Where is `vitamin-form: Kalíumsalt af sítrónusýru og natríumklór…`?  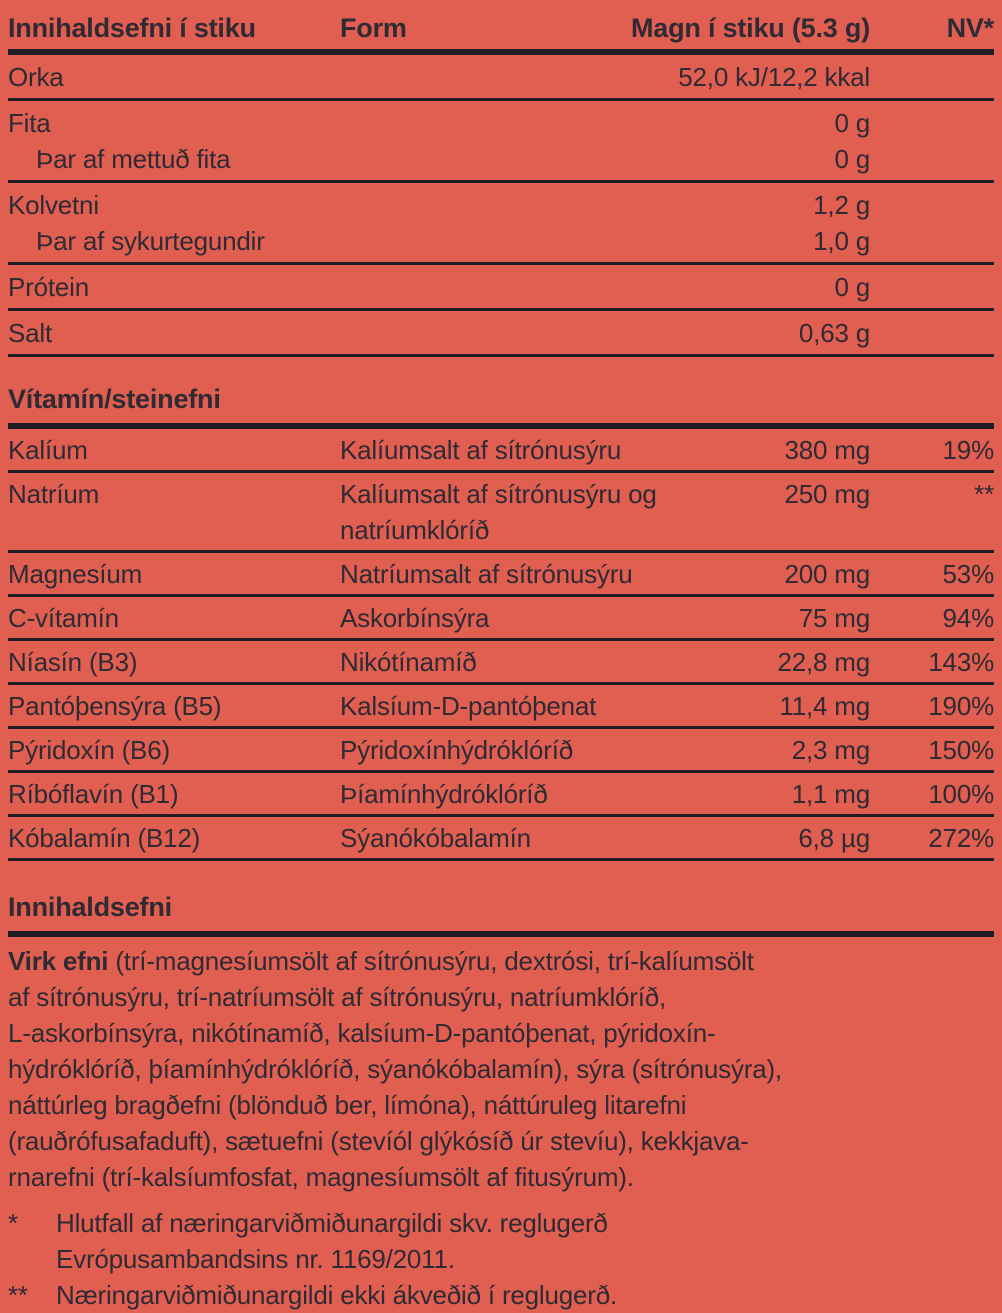
vitamin-form: Kalíumsalt af sítrónusýru og natríumklór… is located at coordinates (498, 512).